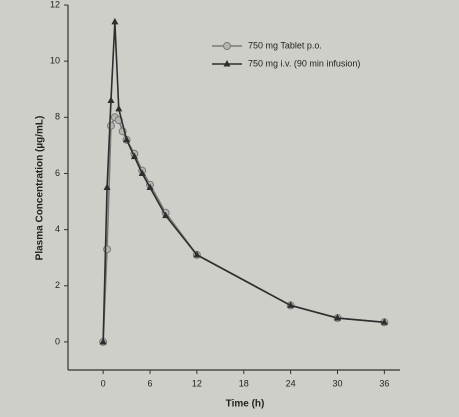 This screenshot has height=417, width=459. Describe the element at coordinates (291, 383) in the screenshot. I see `x-tick-label: 24` at that location.